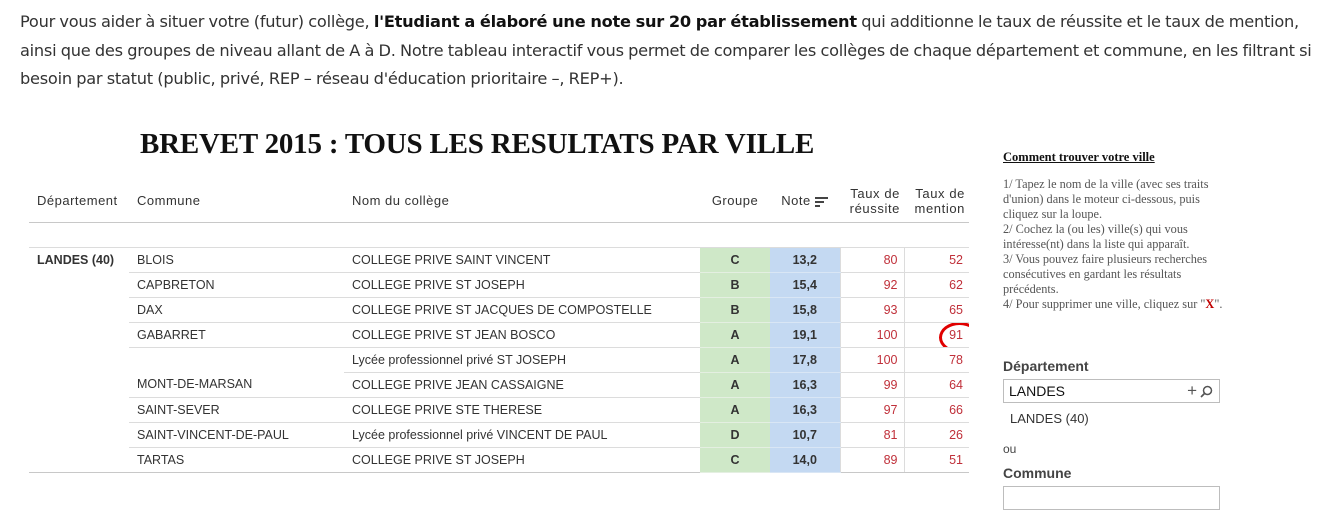 The image size is (1340, 527). Describe the element at coordinates (236, 385) in the screenshot. I see `cell-commune: MONT-DE-MARSAN` at that location.